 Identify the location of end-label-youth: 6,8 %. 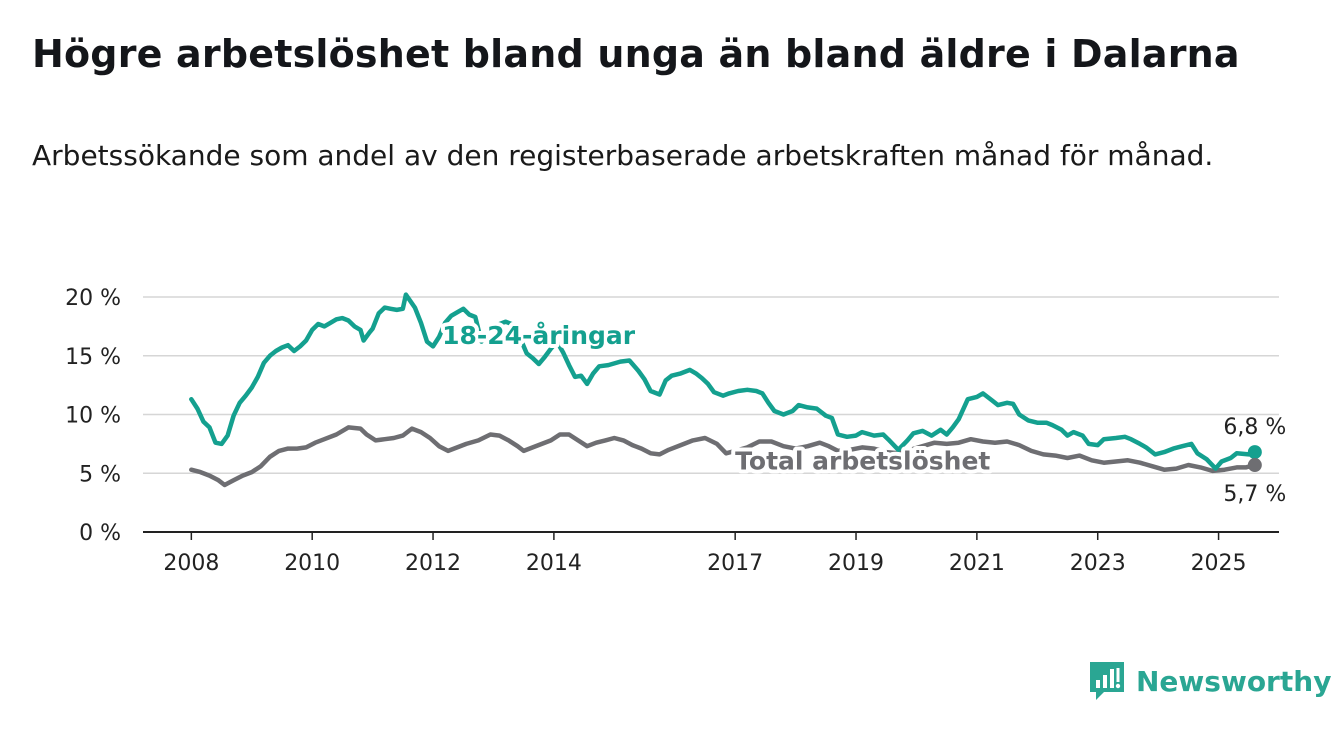
(1254, 427).